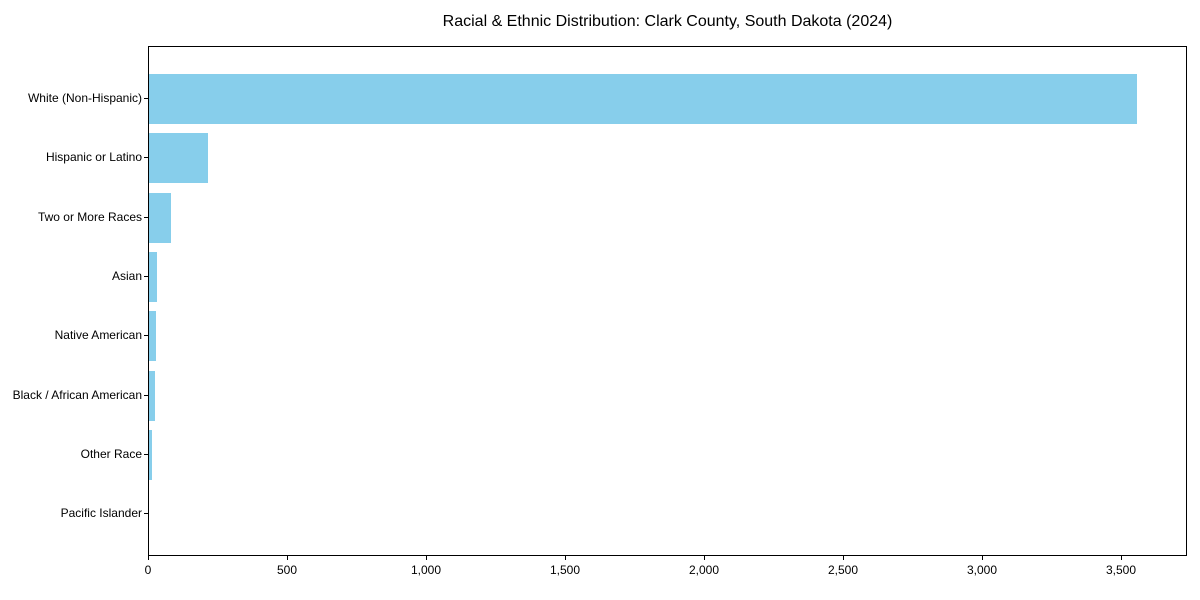 The height and width of the screenshot is (600, 1200). I want to click on y-axis-label-native-american: Native American, so click(98, 335).